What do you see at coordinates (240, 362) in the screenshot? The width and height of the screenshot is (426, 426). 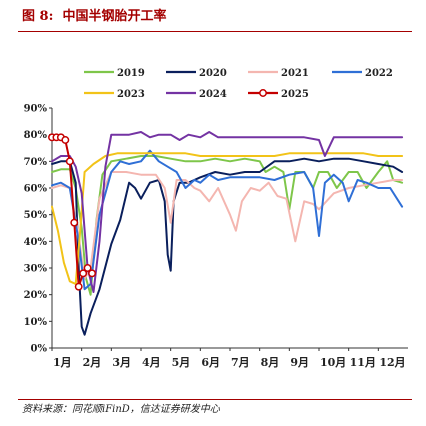 I see `x-tick-label: 7月` at bounding box center [240, 362].